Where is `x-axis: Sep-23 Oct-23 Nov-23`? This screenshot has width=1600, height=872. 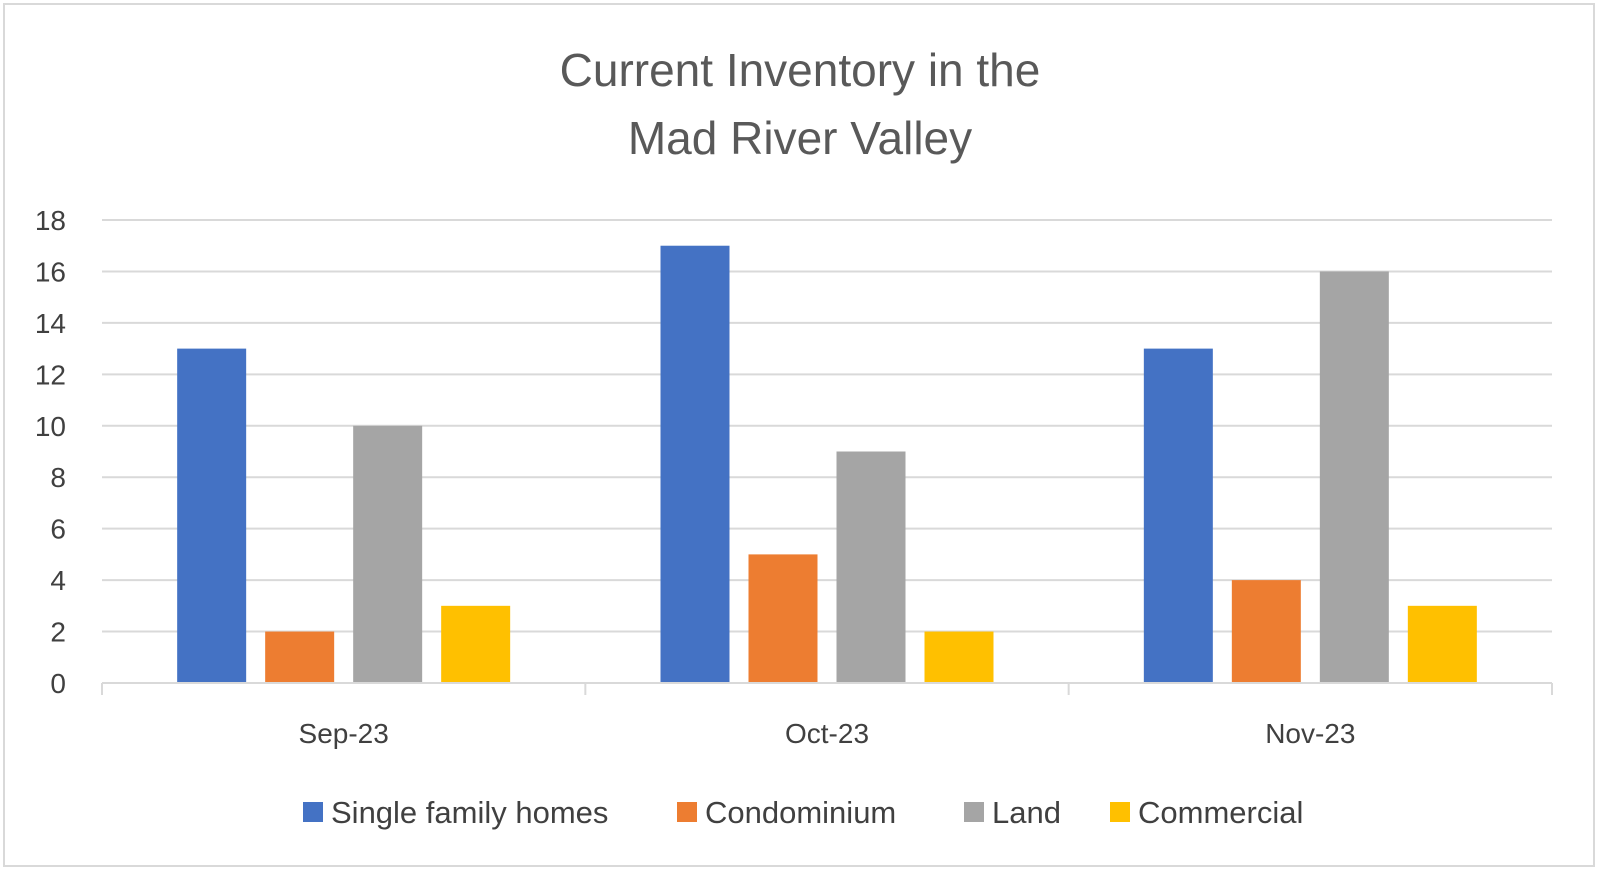 x-axis: Sep-23 Oct-23 Nov-23 is located at coordinates (827, 715).